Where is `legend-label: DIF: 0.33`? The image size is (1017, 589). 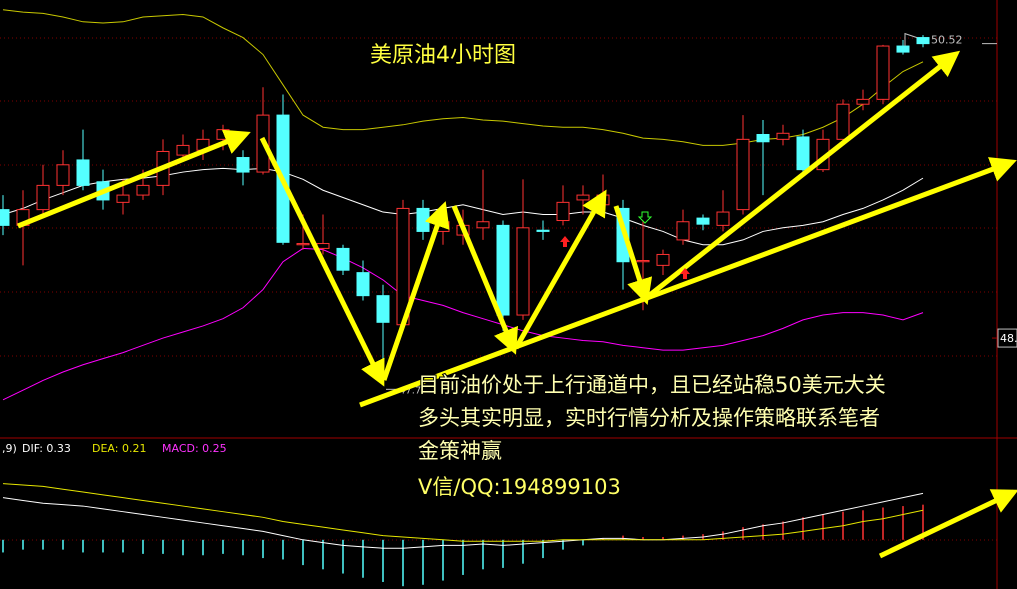
legend-label: DIF: 0.33 is located at coordinates (46, 448).